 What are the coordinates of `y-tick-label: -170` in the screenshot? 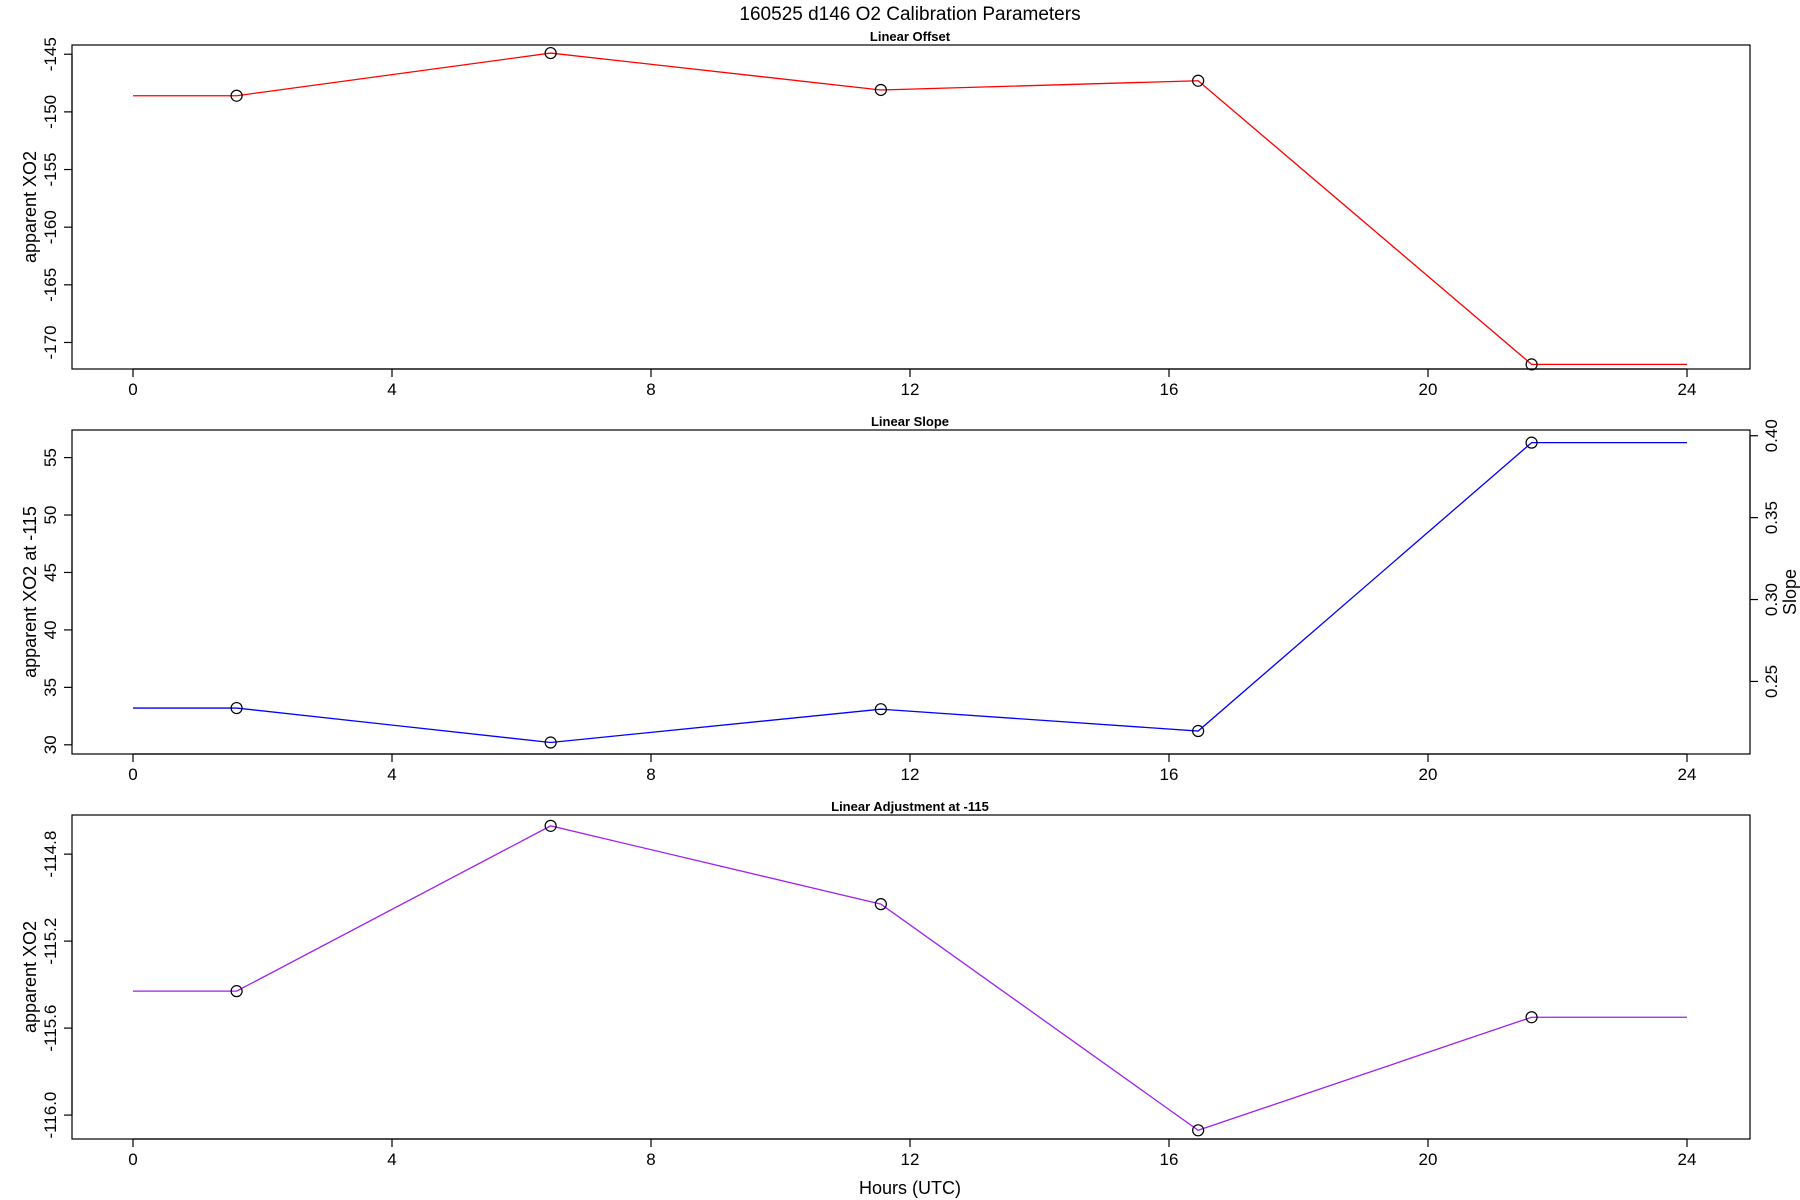 It's located at (50, 342).